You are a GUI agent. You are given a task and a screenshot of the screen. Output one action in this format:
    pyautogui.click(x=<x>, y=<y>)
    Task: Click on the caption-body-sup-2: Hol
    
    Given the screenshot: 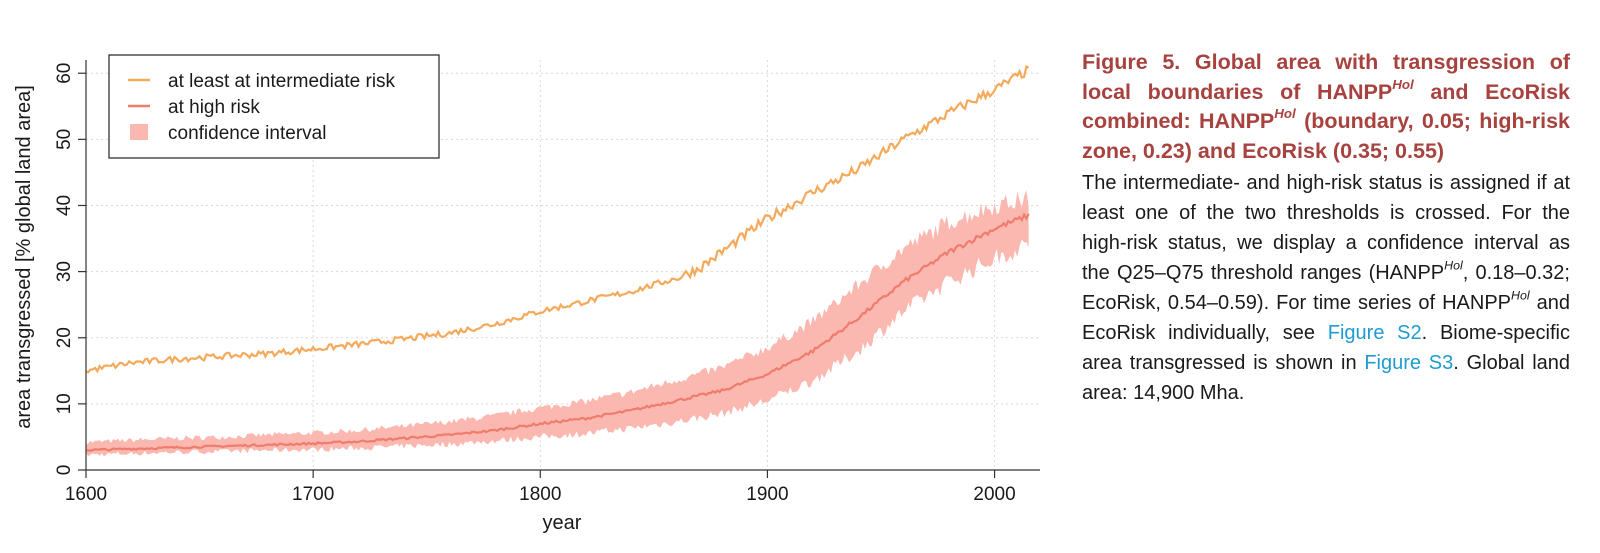 What is the action you would take?
    pyautogui.click(x=1520, y=295)
    